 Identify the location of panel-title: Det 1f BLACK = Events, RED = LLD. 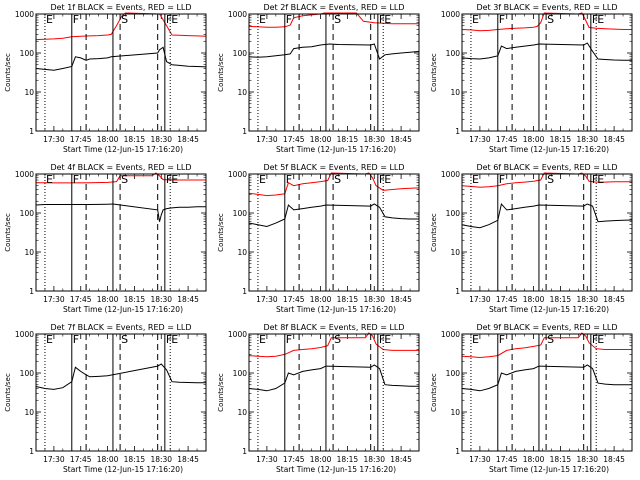
(120, 7).